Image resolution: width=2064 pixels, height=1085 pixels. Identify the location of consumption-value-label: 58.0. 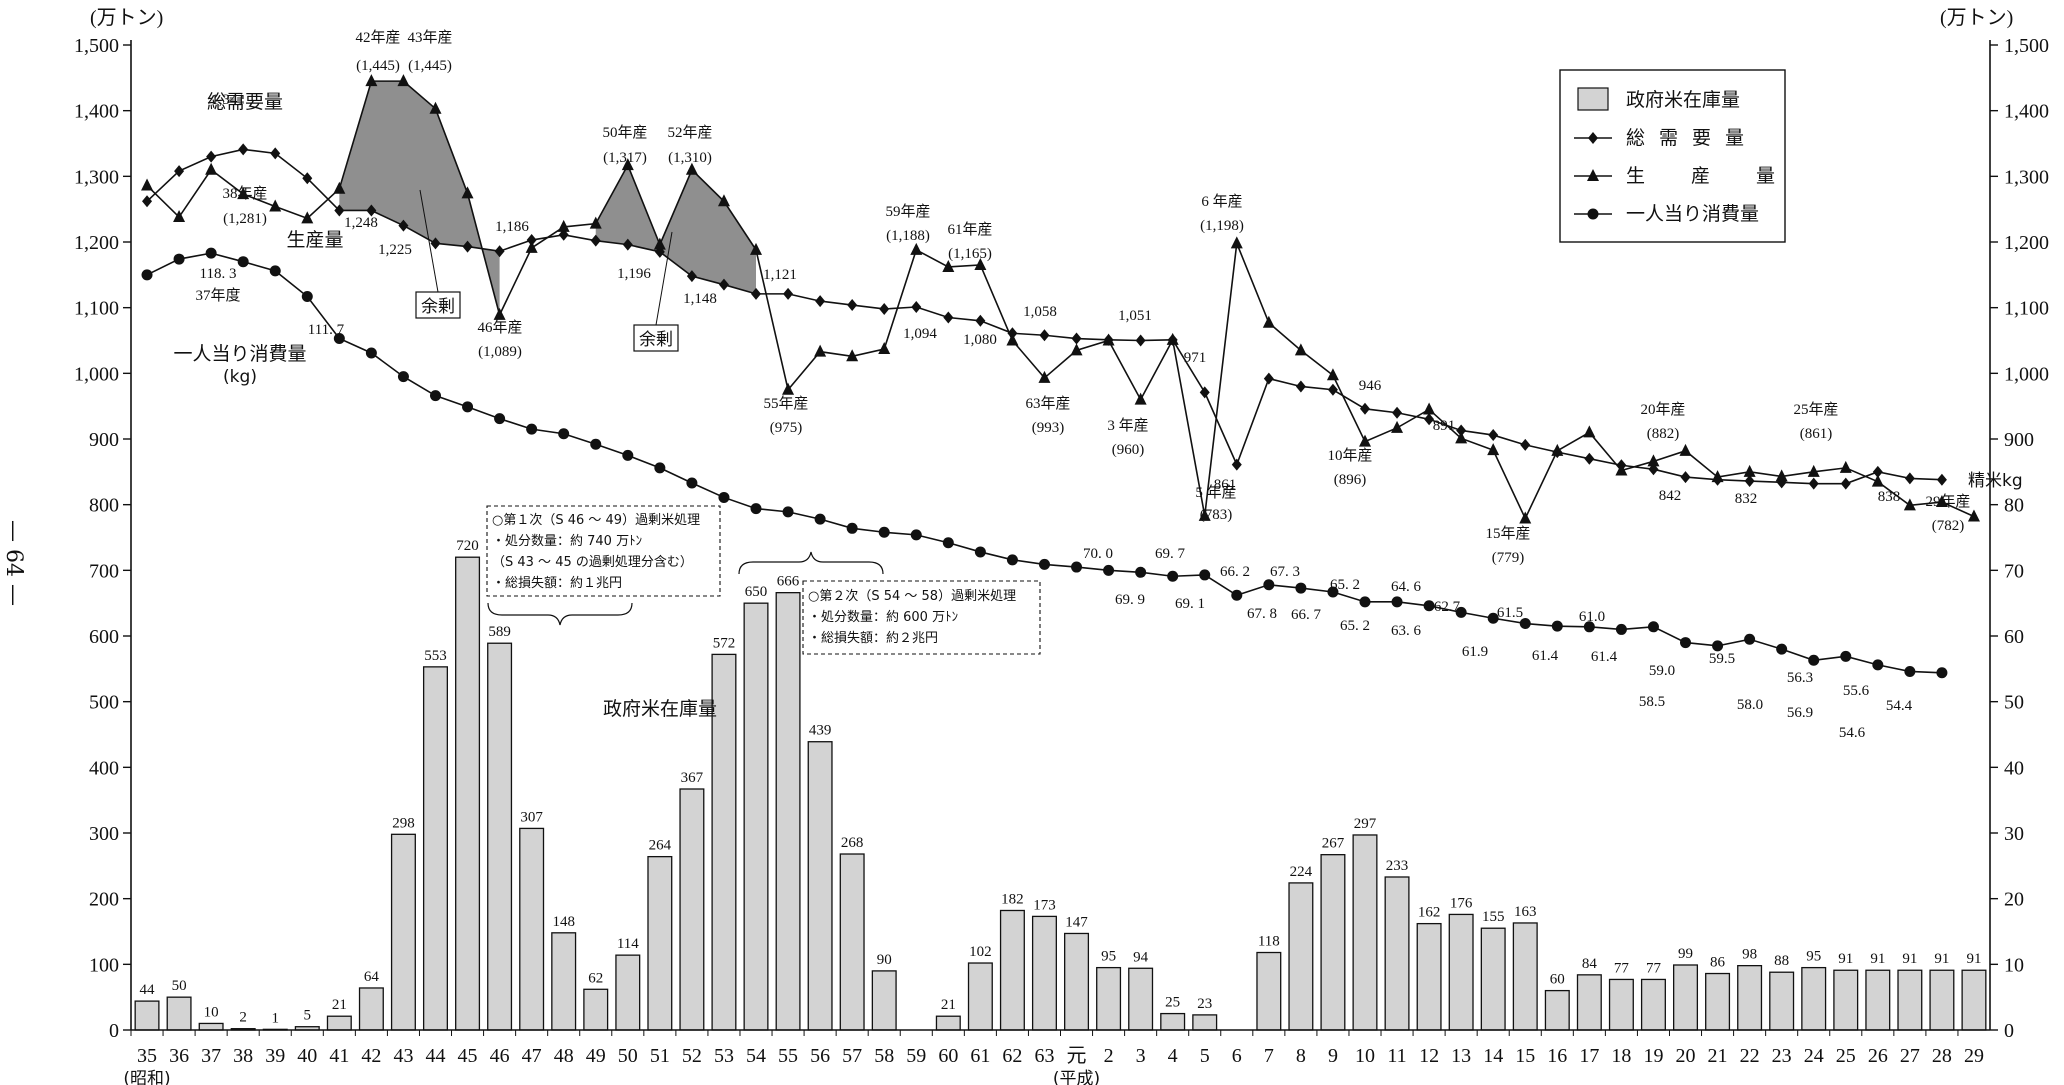
(1750, 705).